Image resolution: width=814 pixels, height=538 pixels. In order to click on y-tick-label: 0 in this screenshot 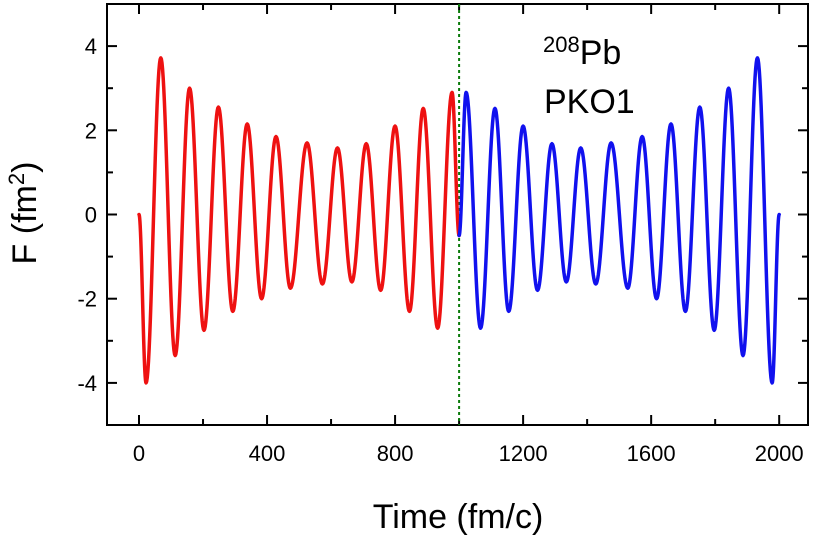, I will do `click(91, 215)`.